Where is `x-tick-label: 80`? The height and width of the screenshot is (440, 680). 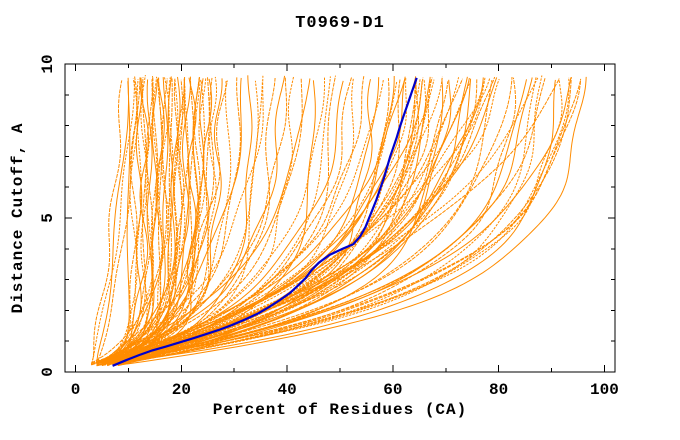
x-tick-label: 80 is located at coordinates (498, 390).